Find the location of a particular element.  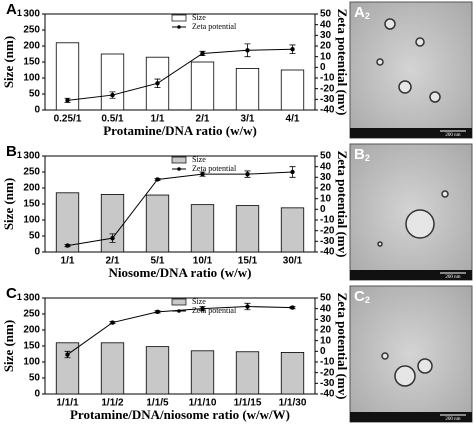

x-tick-label: 2/1 is located at coordinates (203, 119).